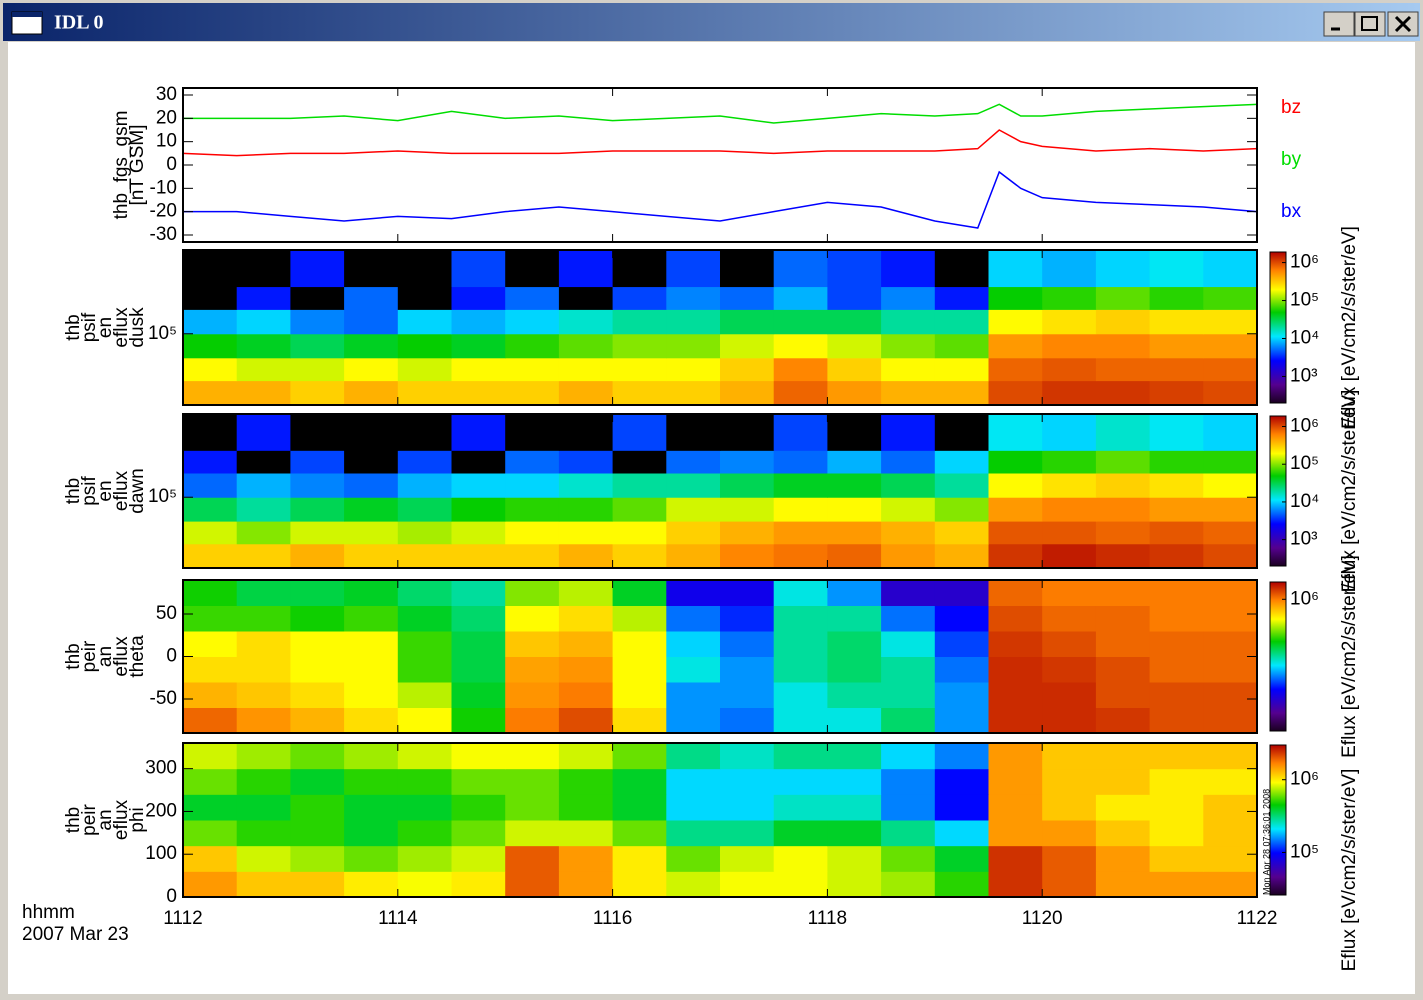 Image resolution: width=1423 pixels, height=1000 pixels. I want to click on colorbar, so click(1278, 327).